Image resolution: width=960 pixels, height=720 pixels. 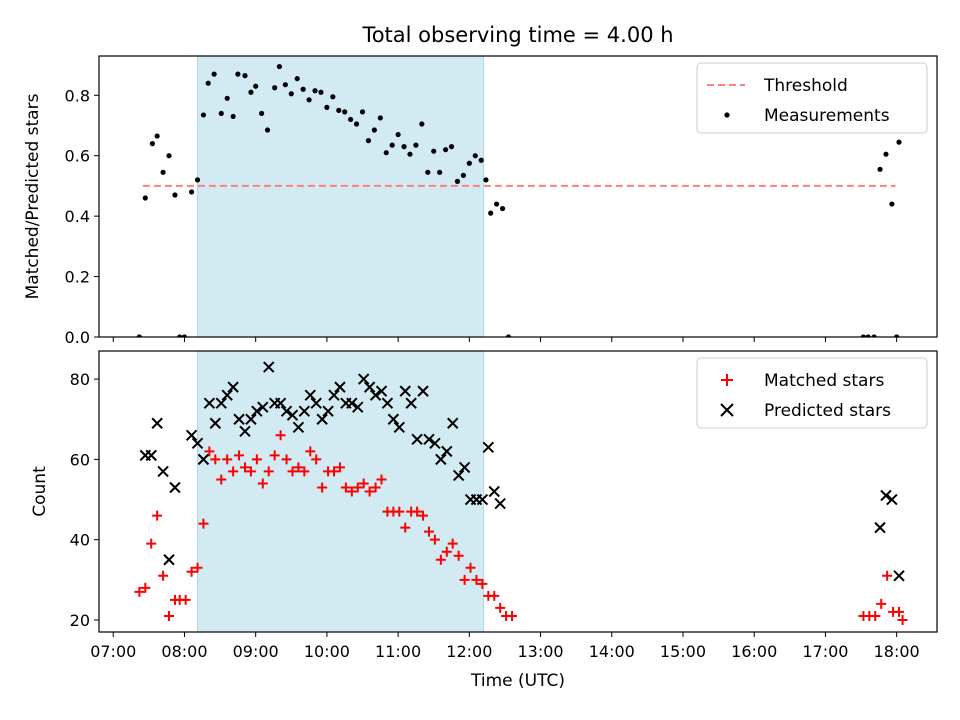 What do you see at coordinates (540, 651) in the screenshot?
I see `x-tick-label: 13:00` at bounding box center [540, 651].